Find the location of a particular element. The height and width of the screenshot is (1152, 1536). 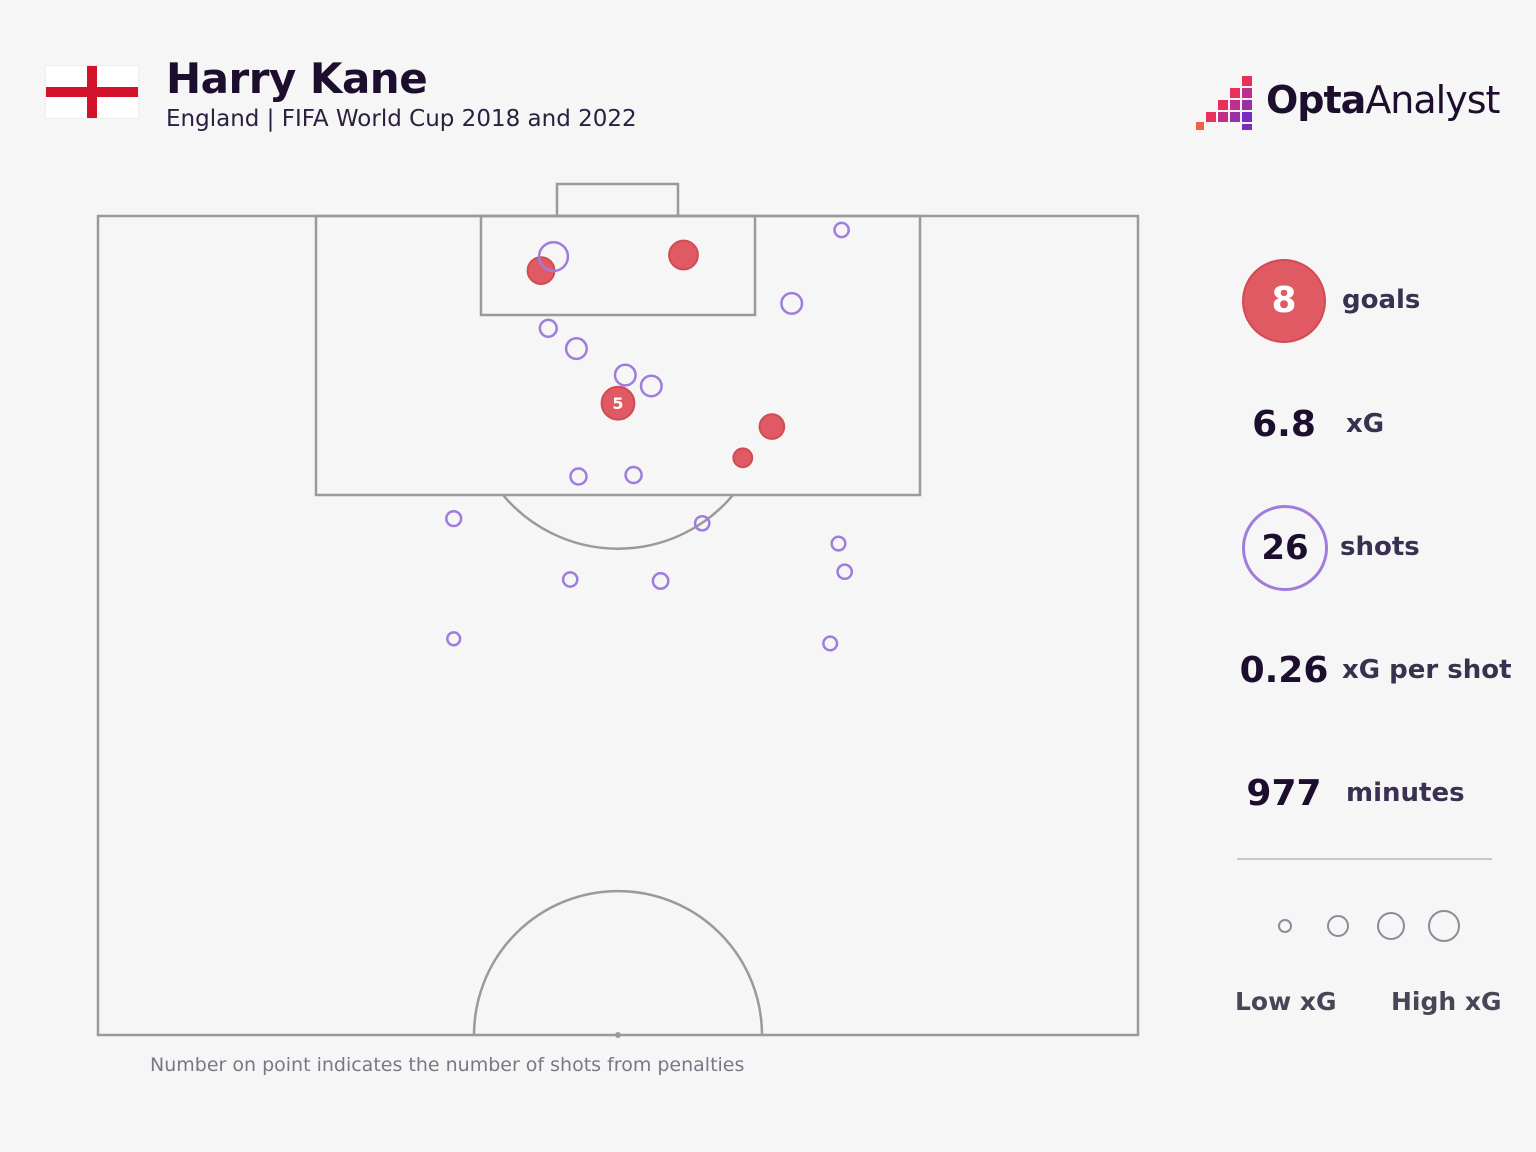

legend-high-label: High xG is located at coordinates (1446, 1001).